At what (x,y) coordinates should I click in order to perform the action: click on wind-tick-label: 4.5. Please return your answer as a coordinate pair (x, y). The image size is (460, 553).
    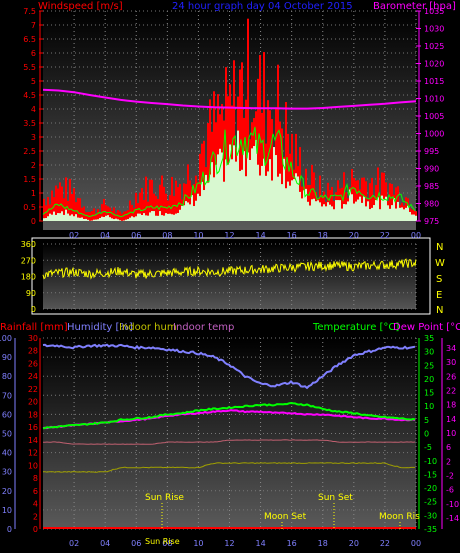
    Looking at the image, I should click on (29, 95).